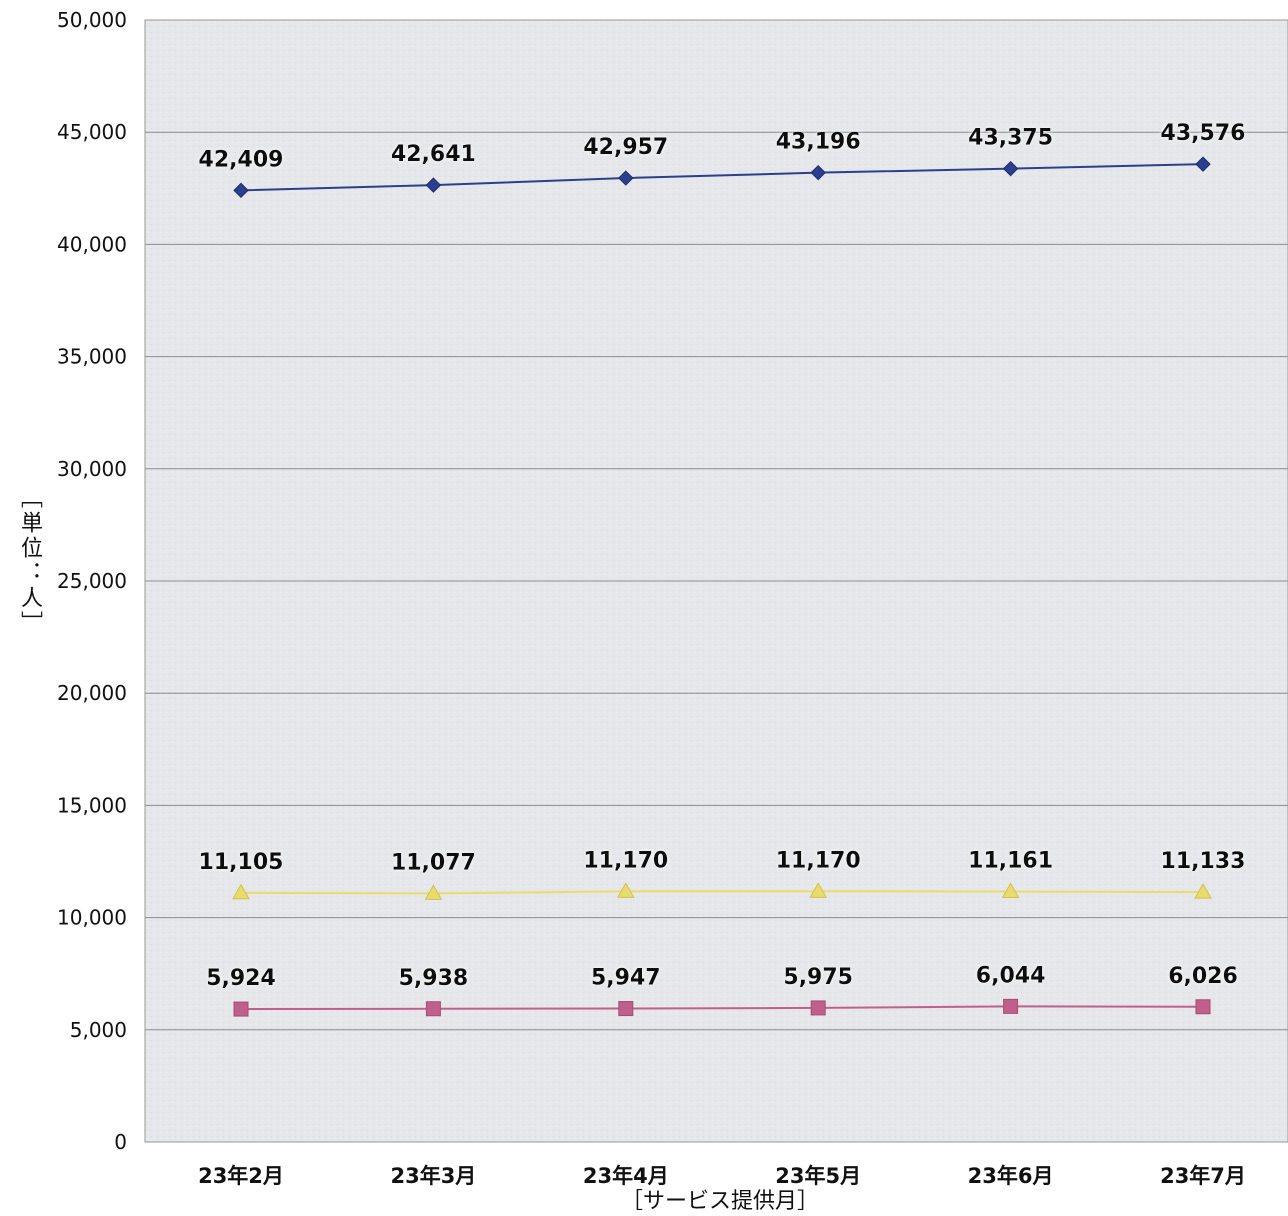  I want to click on data-label: 43,576, so click(1203, 133).